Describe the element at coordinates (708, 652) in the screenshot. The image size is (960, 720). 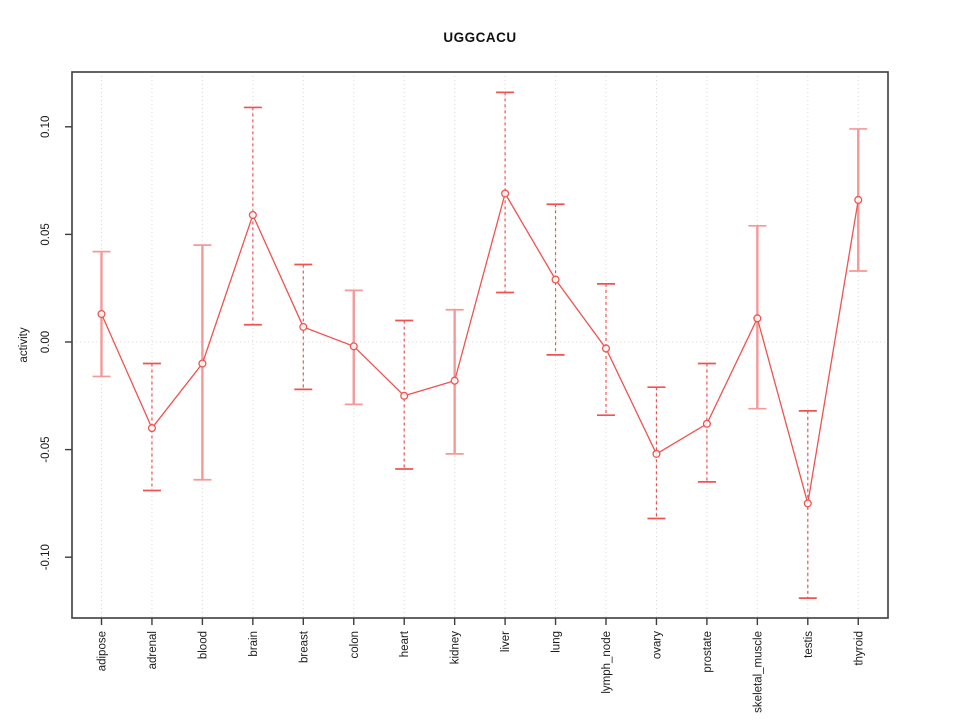
I see `x-tick-label: prostate` at that location.